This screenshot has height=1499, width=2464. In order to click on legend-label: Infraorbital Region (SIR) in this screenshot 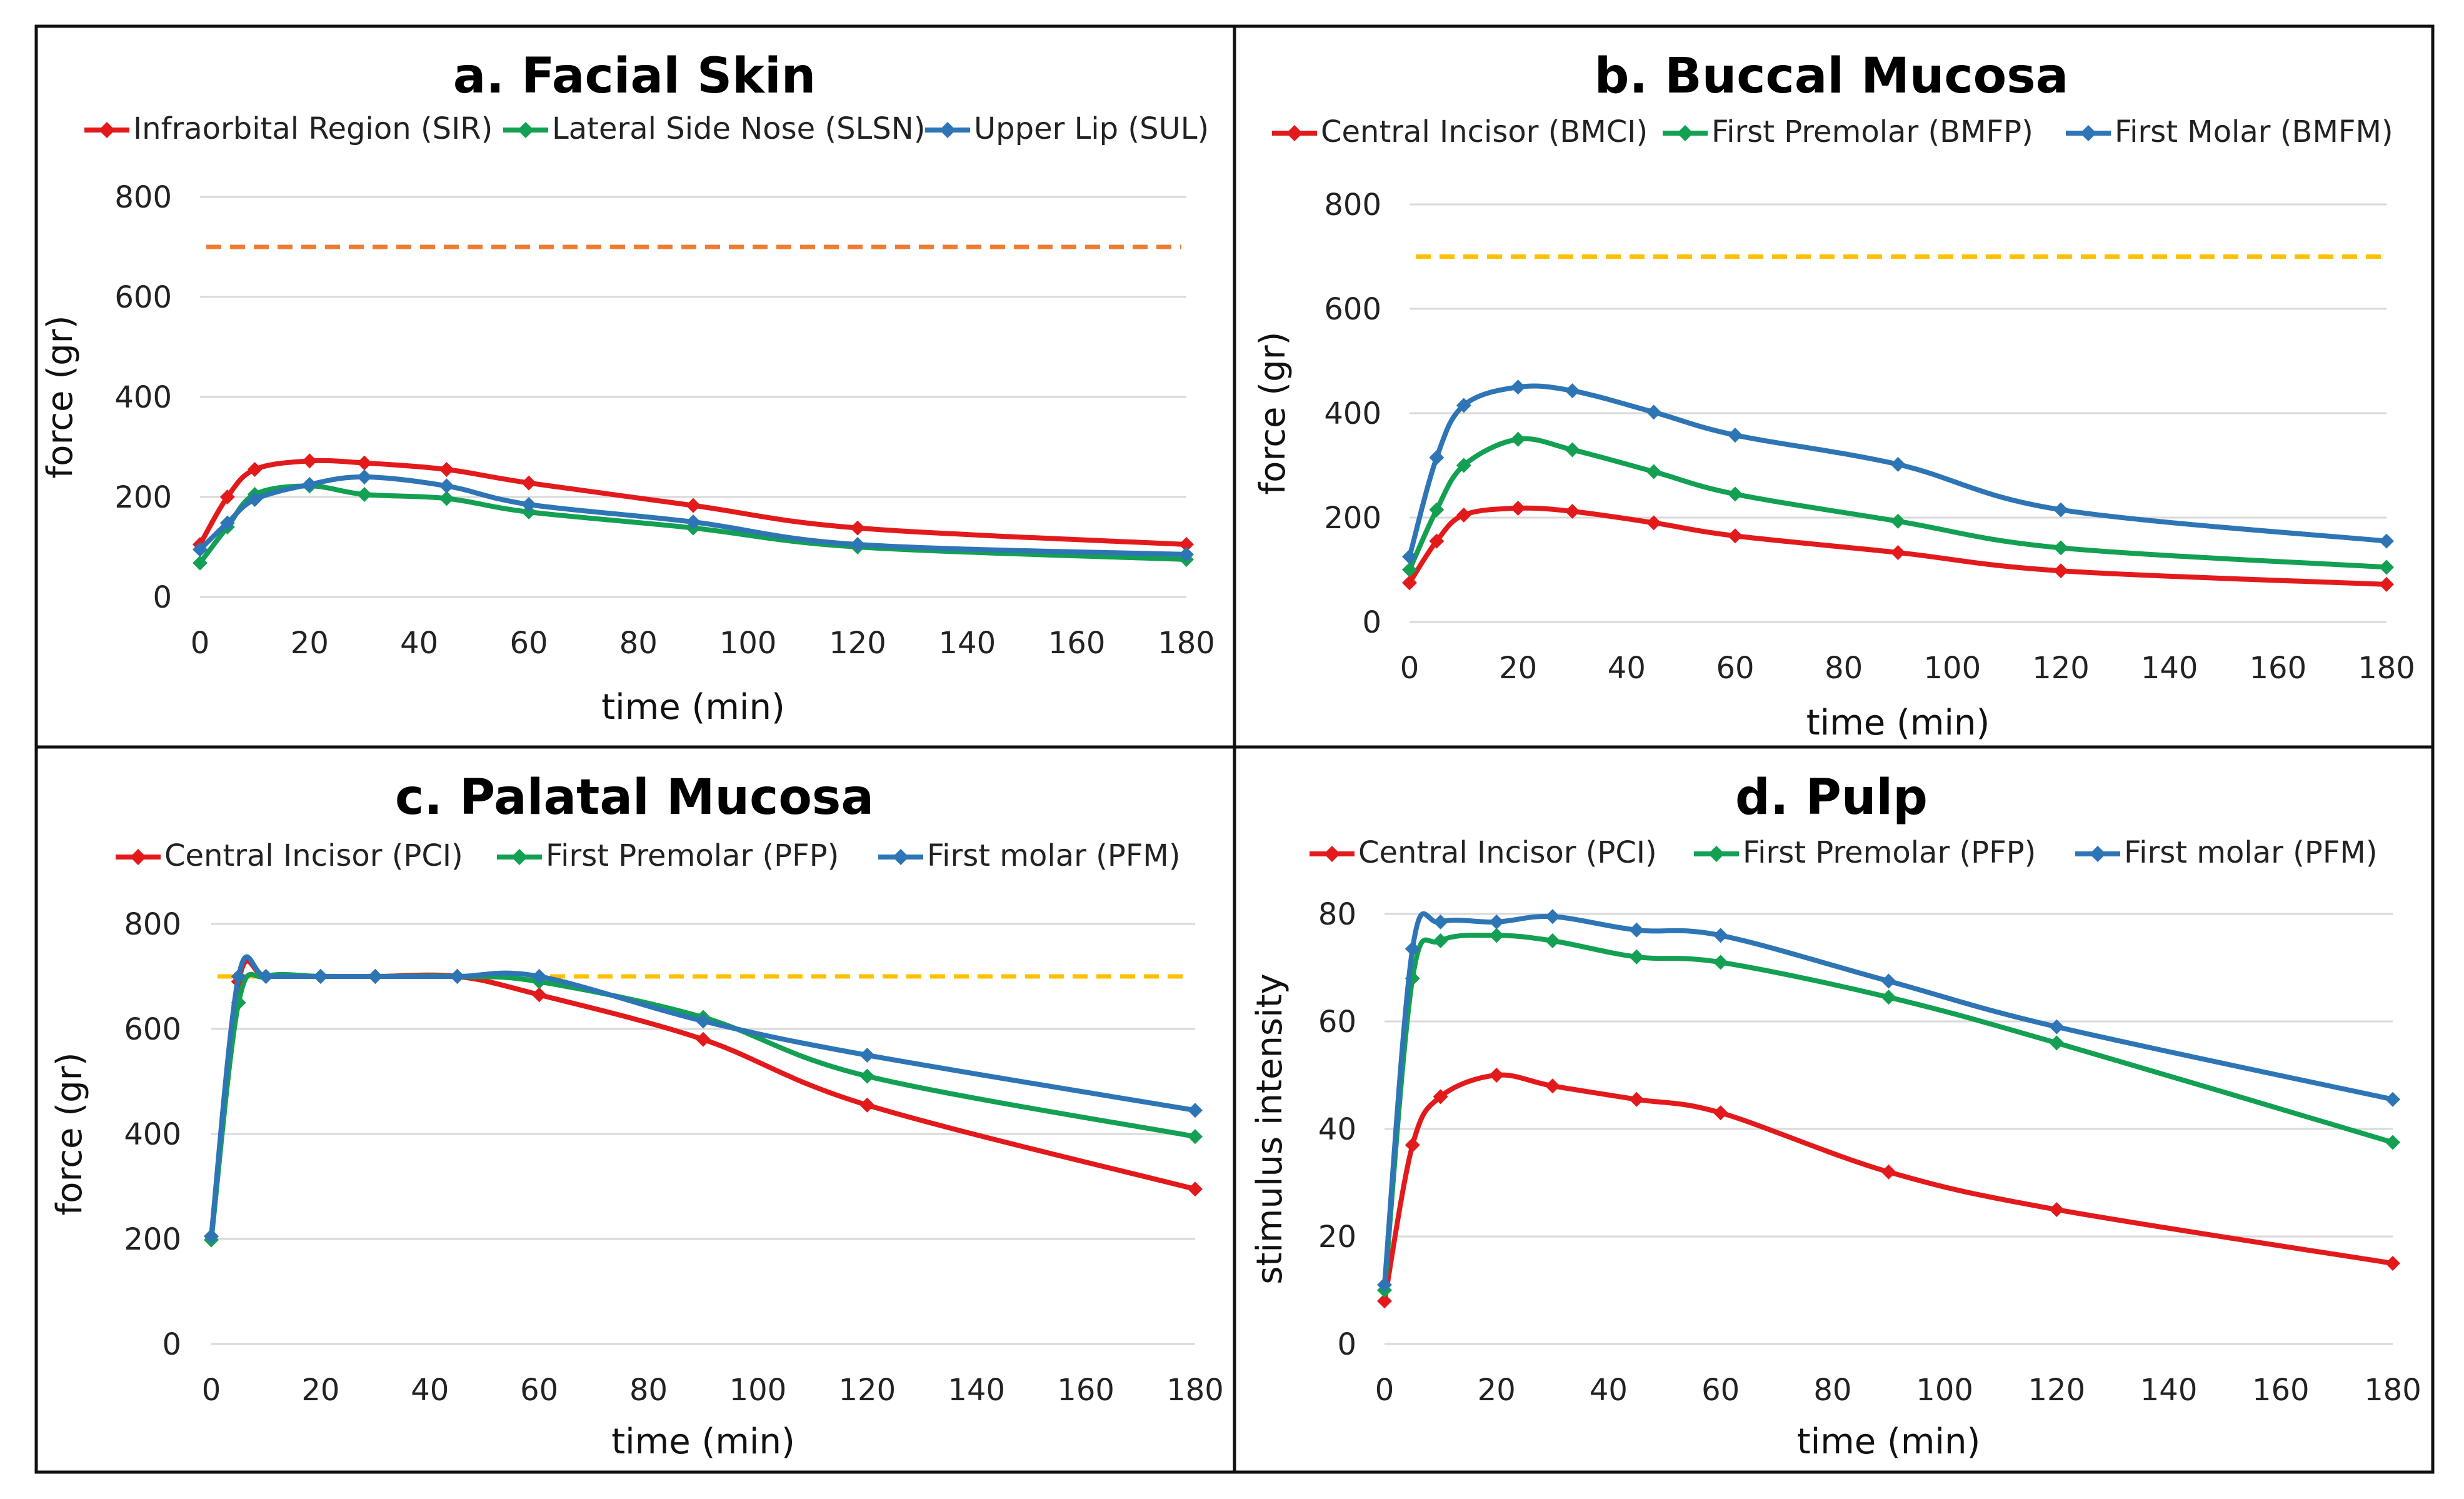, I will do `click(313, 128)`.